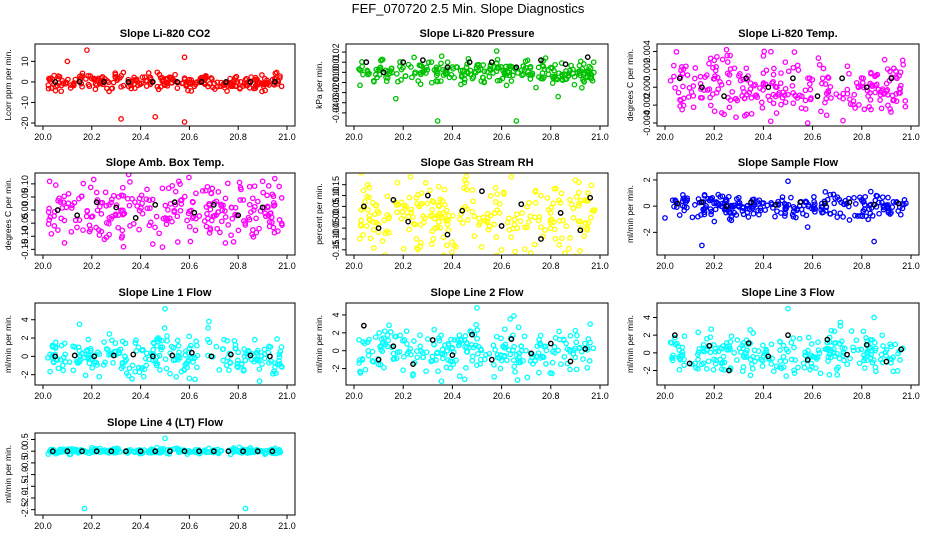 The height and width of the screenshot is (540, 936). I want to click on y-tick-label: 2, so click(25, 338).